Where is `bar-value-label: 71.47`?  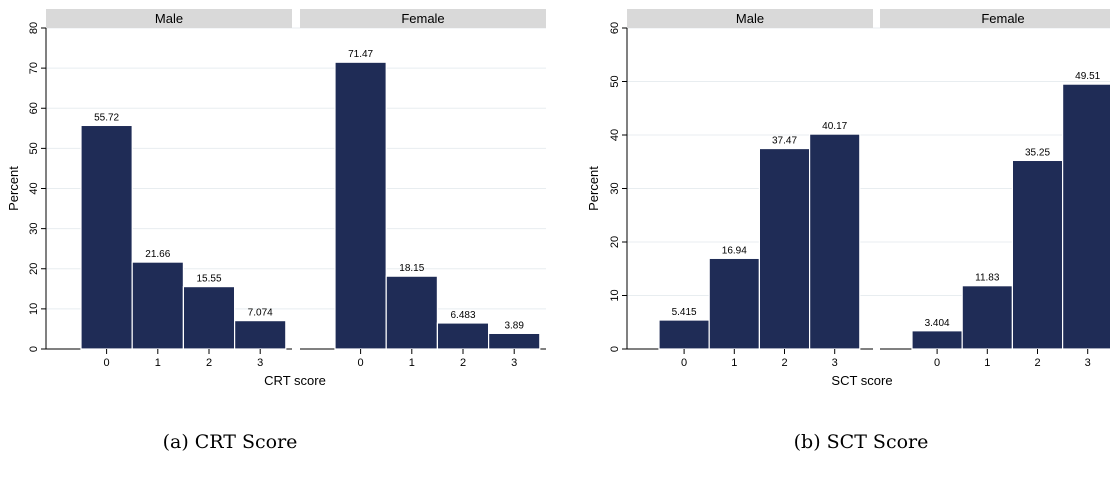 bar-value-label: 71.47 is located at coordinates (360, 54).